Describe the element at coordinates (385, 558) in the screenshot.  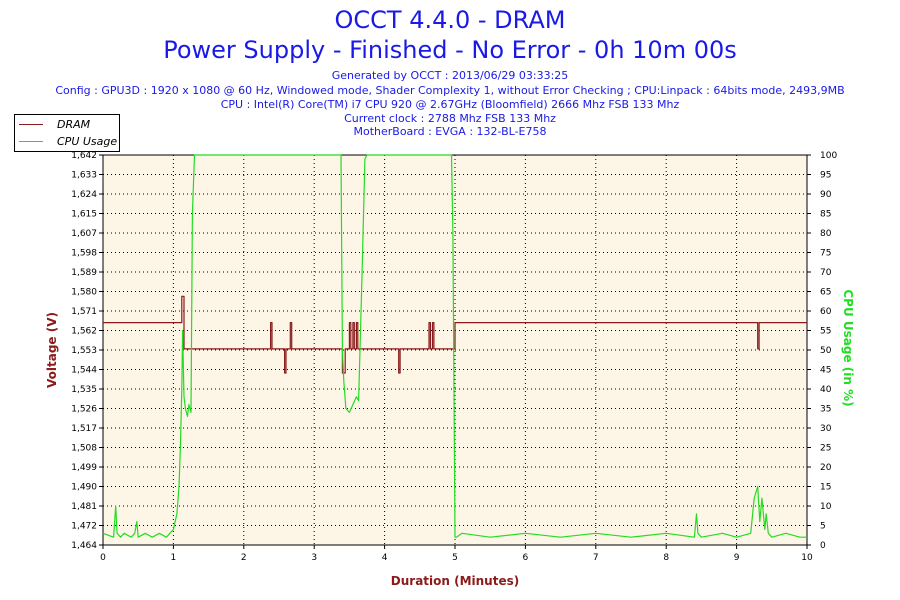
I see `x-tick-label: 4` at that location.